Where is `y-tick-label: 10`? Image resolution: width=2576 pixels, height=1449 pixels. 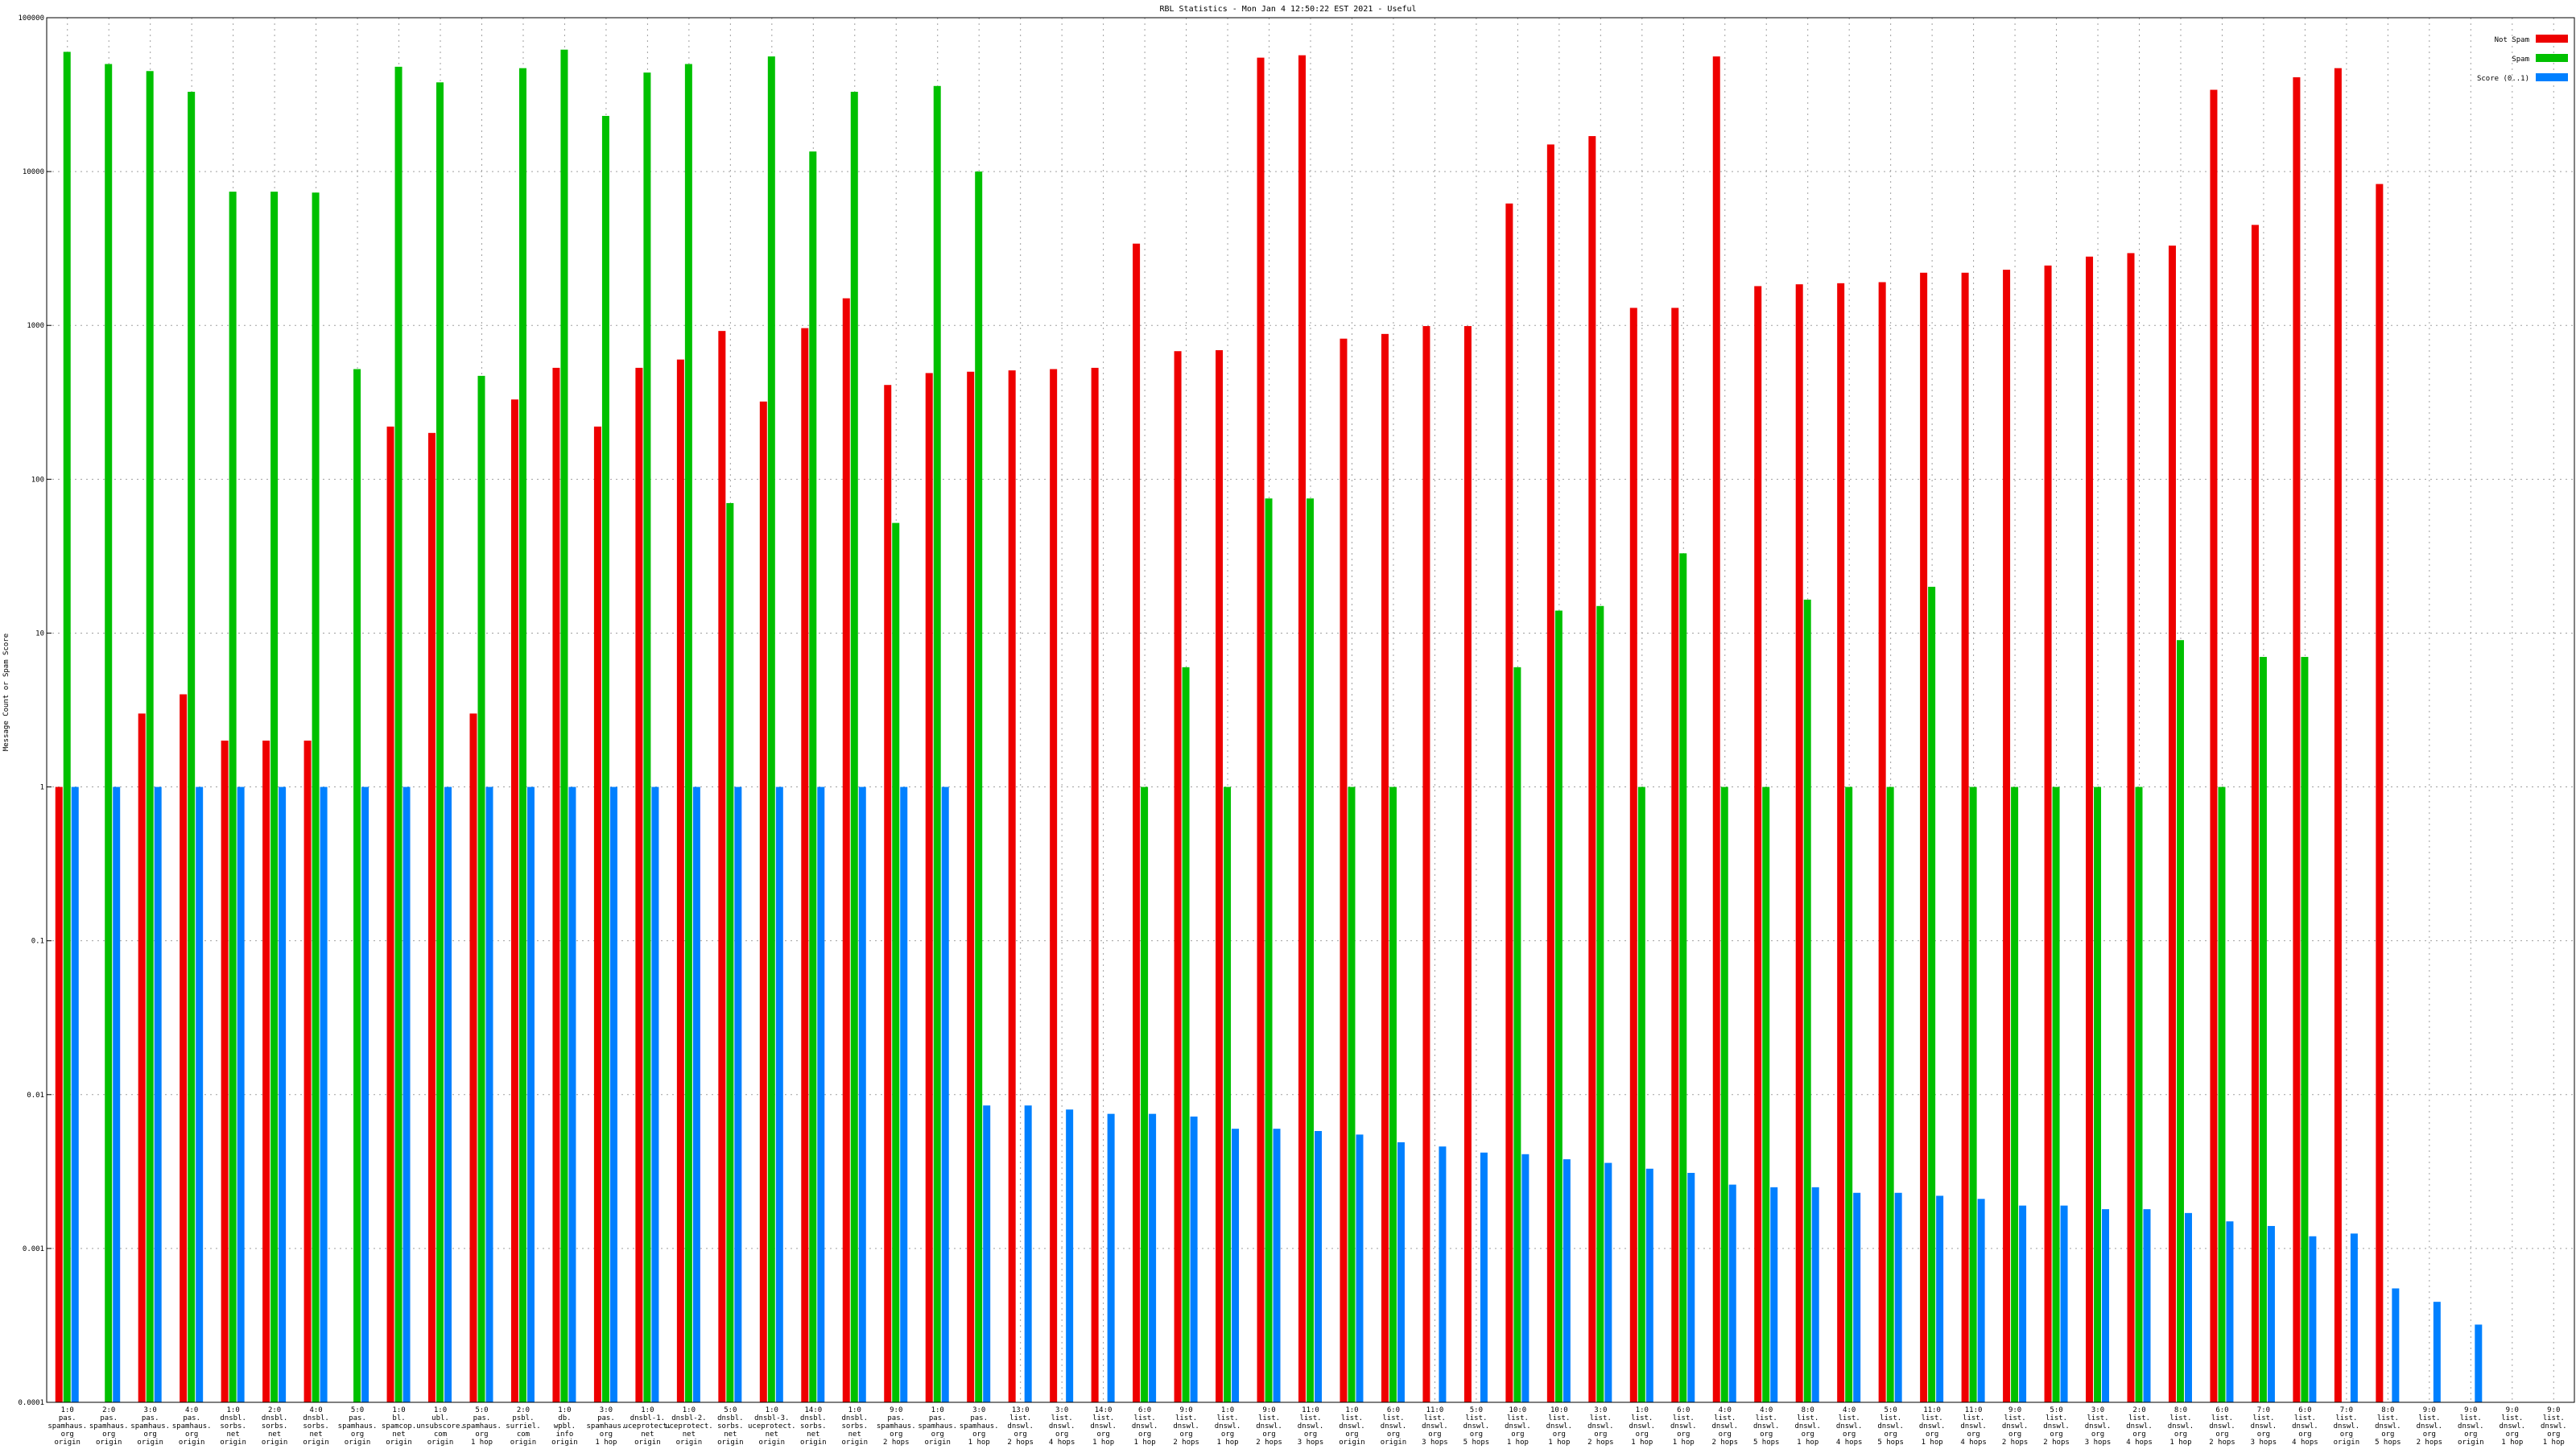 y-tick-label: 10 is located at coordinates (39, 634).